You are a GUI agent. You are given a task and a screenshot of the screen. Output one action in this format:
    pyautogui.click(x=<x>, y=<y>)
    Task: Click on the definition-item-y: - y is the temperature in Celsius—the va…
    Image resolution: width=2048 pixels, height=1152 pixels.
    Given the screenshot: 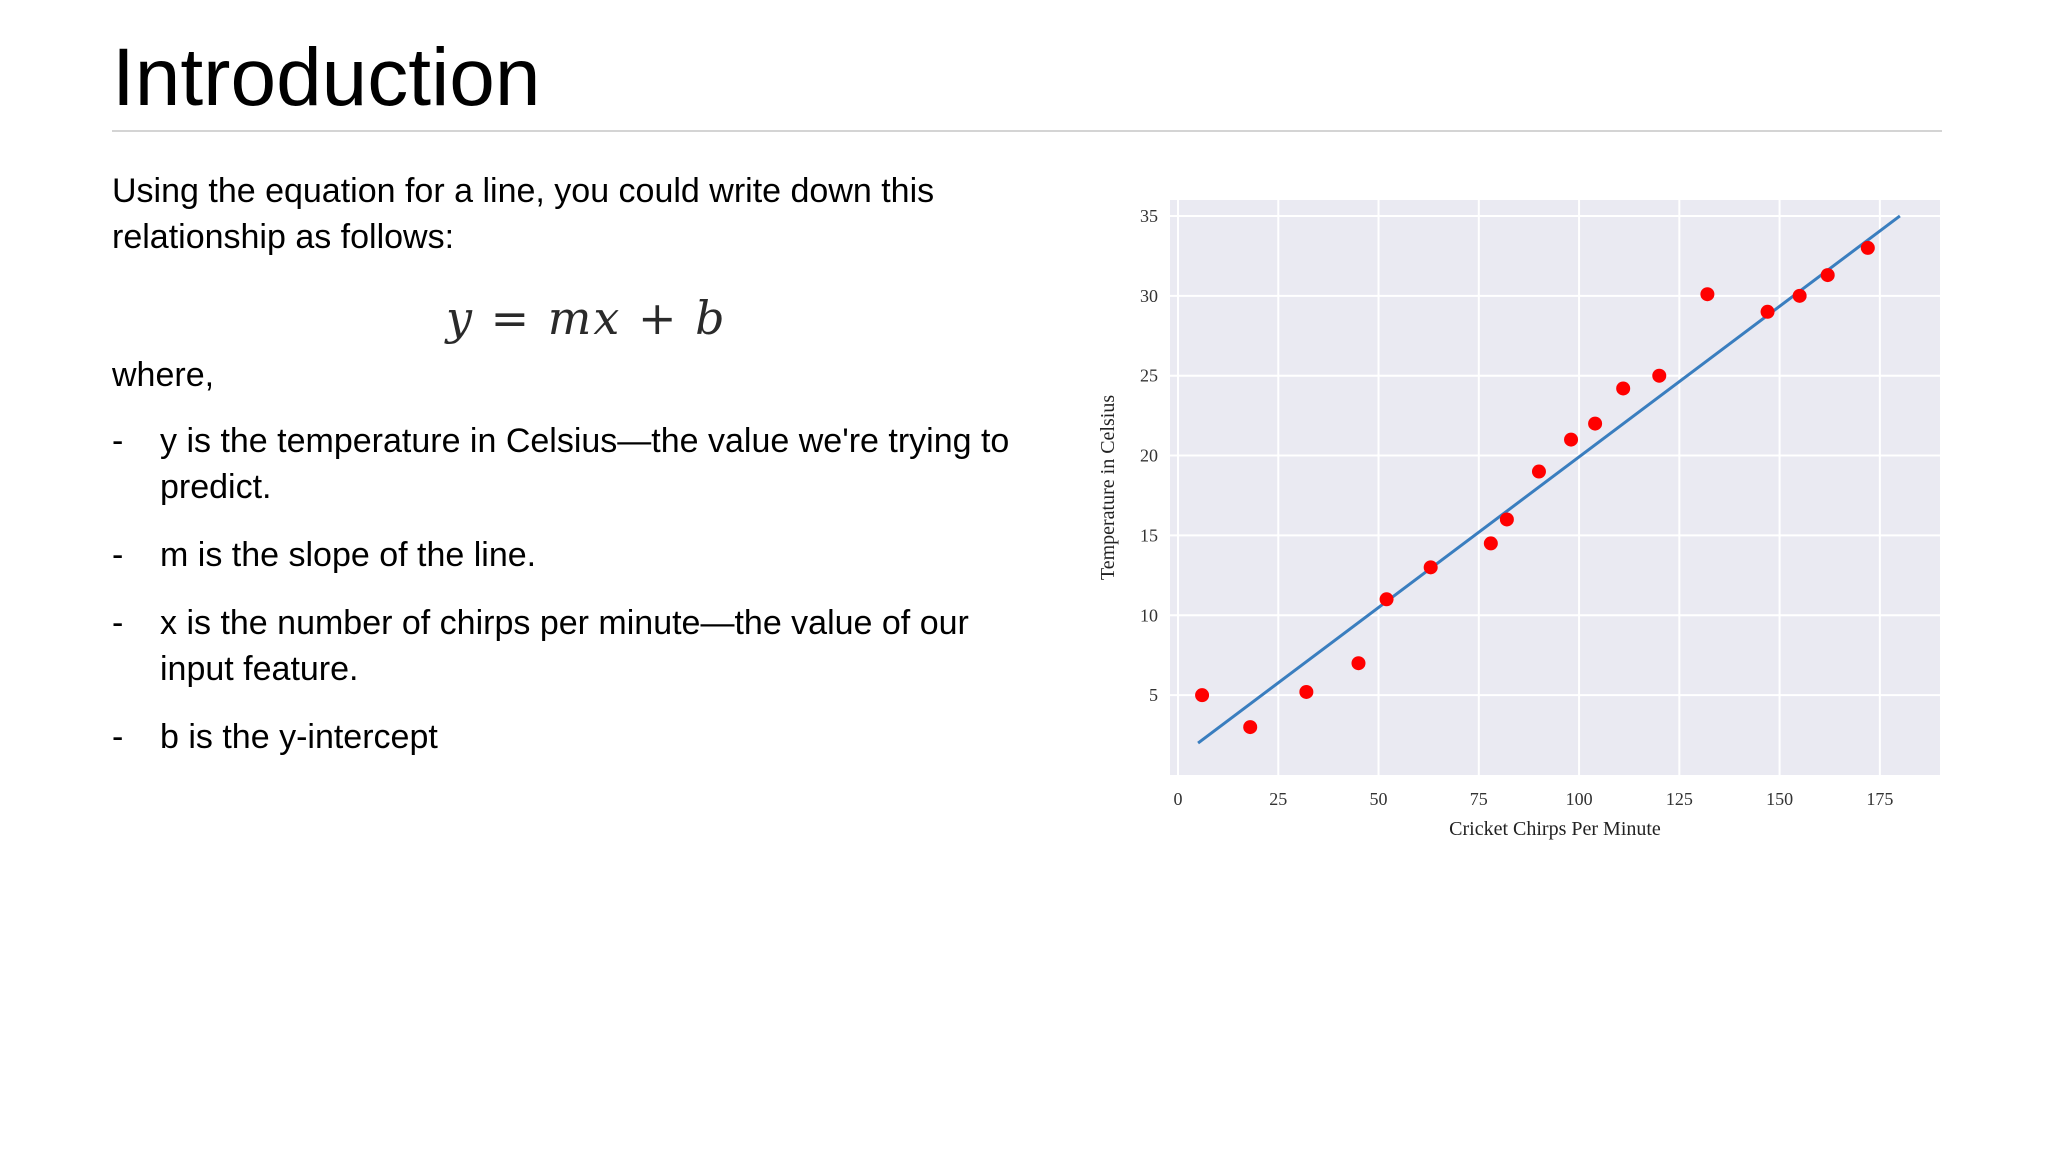 What is the action you would take?
    pyautogui.click(x=577, y=464)
    